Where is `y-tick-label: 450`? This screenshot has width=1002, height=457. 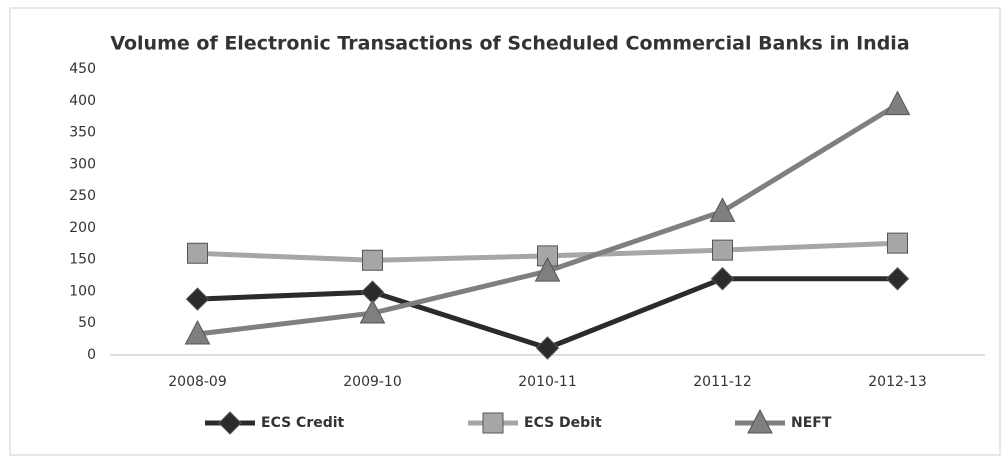
y-tick-label: 450 is located at coordinates (82, 69).